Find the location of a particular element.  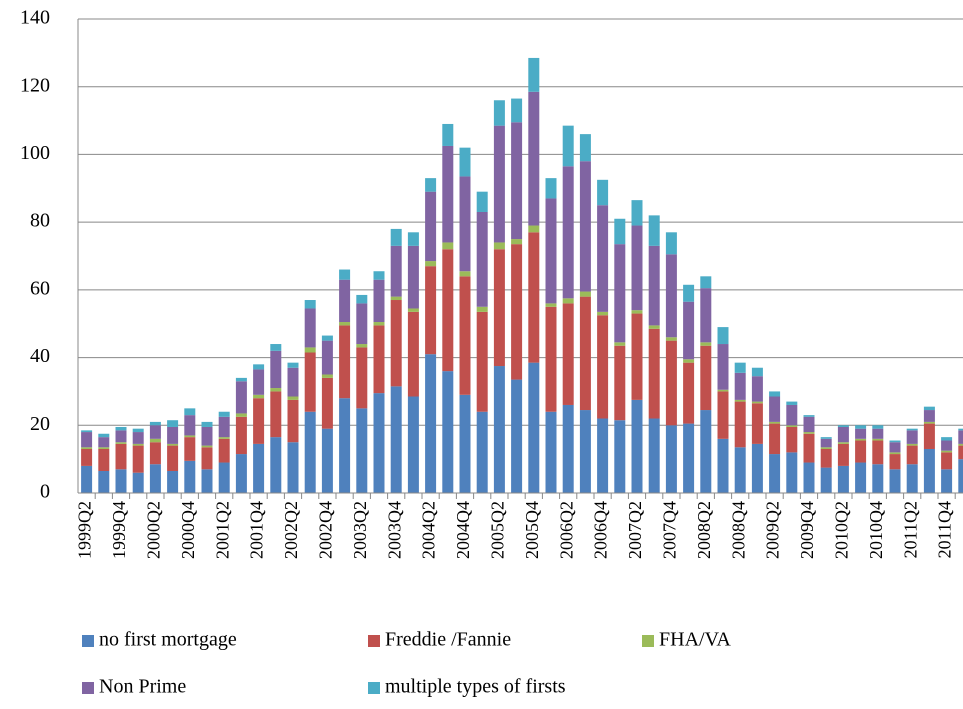

x-tick-label: 2008Q4 is located at coordinates (738, 530).